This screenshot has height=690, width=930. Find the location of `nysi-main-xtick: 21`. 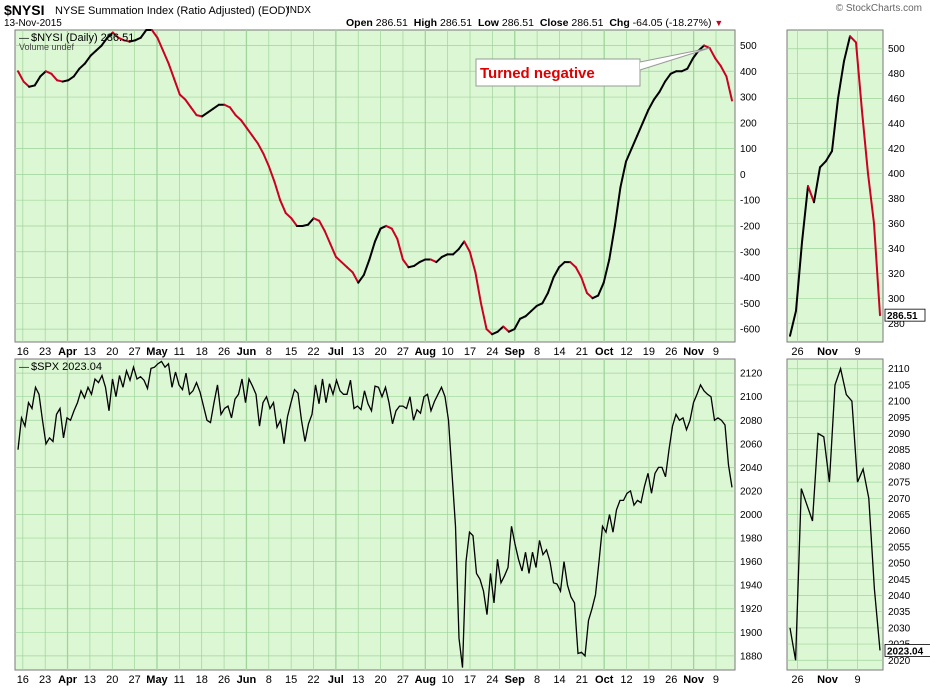

nysi-main-xtick: 21 is located at coordinates (582, 352).